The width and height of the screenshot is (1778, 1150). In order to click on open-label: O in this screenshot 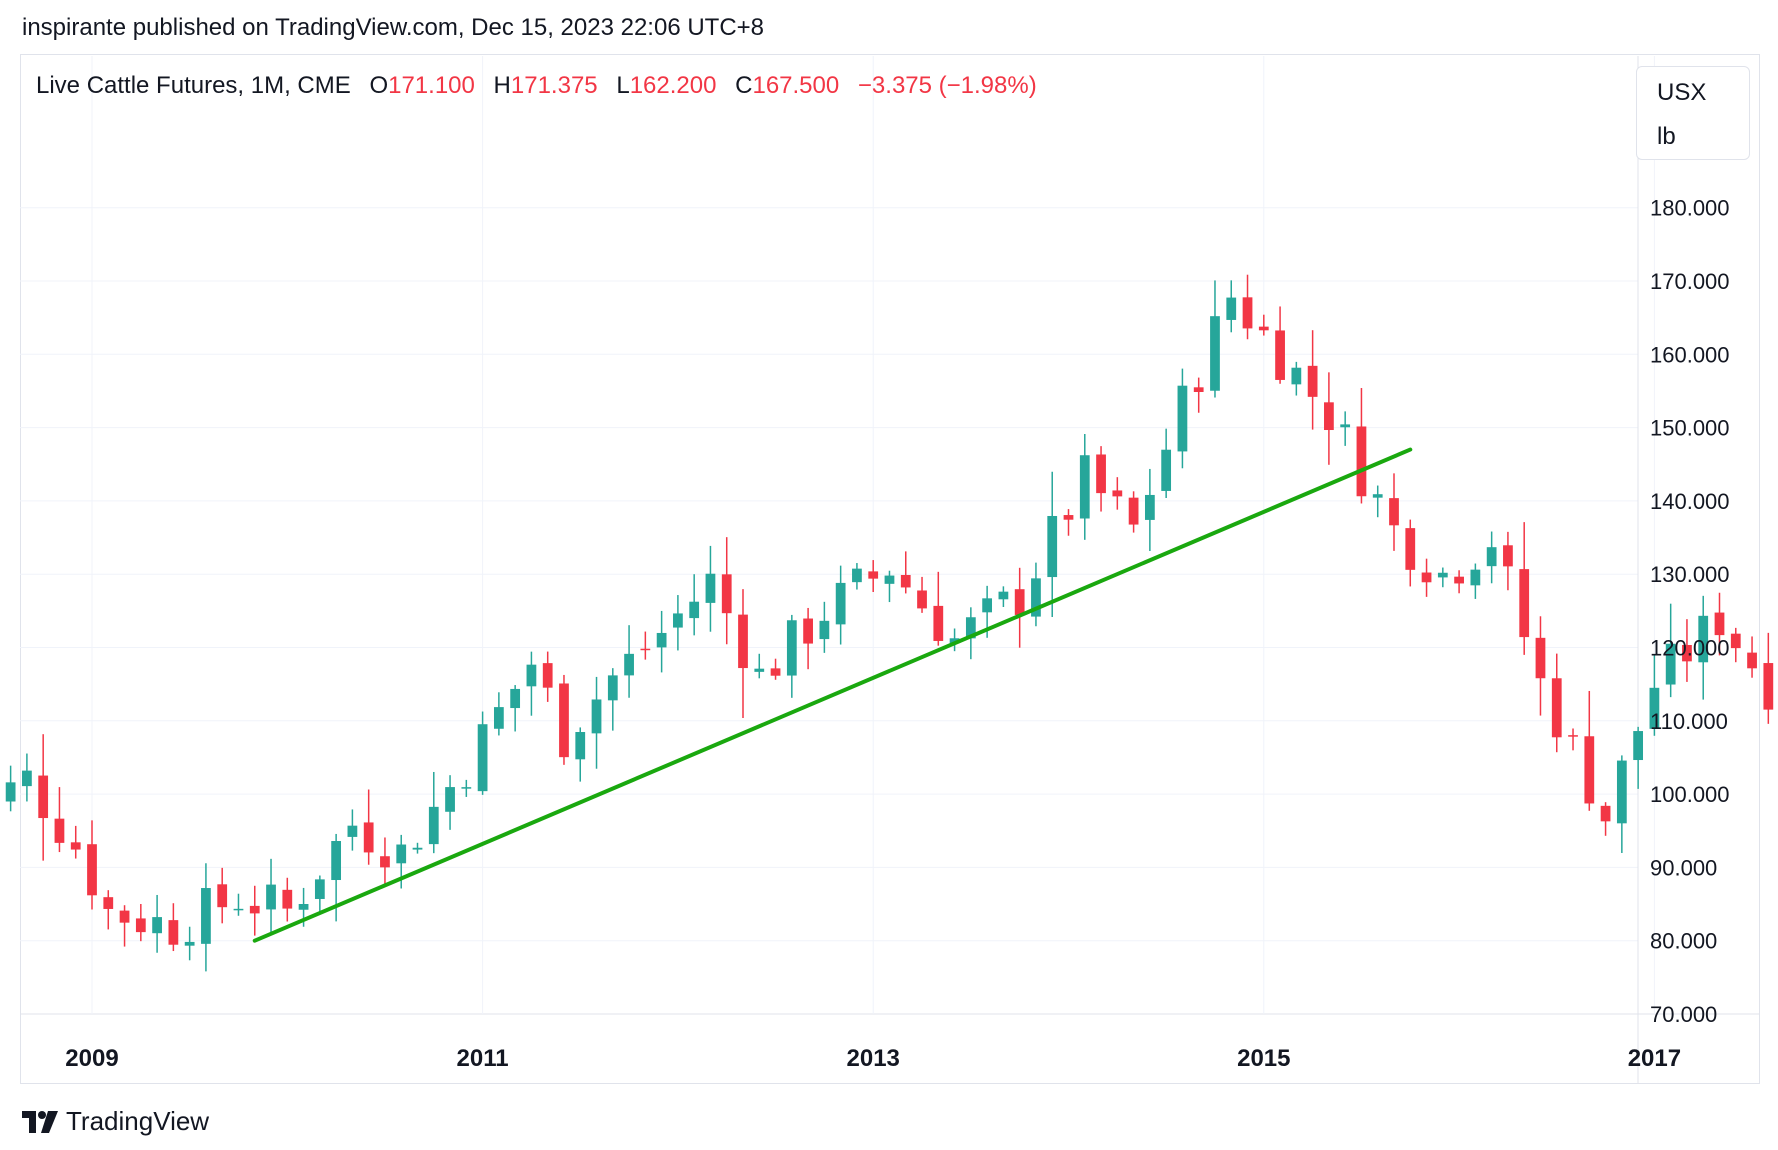, I will do `click(379, 85)`.